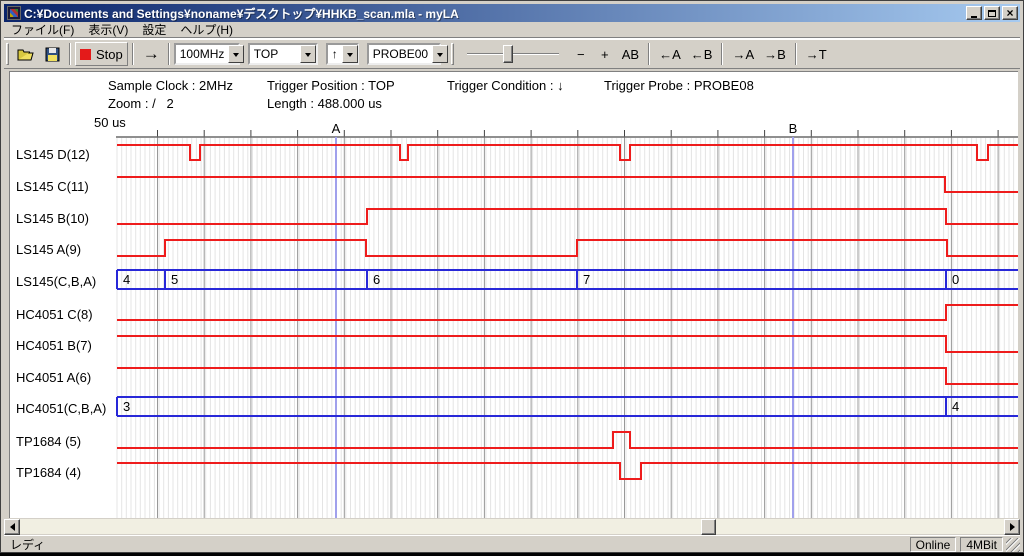 The image size is (1024, 556). What do you see at coordinates (141, 103) in the screenshot?
I see `zoom-info: Zoom : / 2` at bounding box center [141, 103].